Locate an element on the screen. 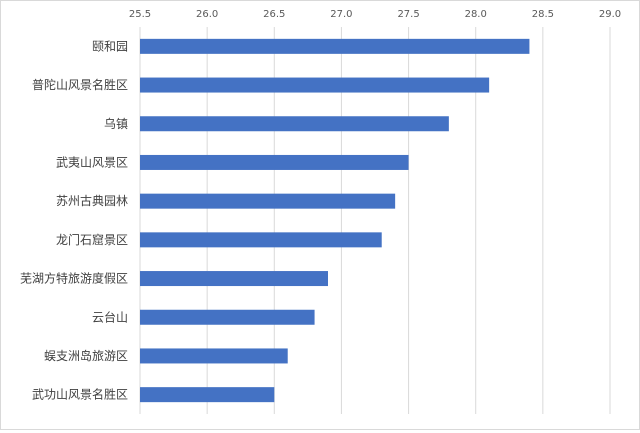  x-tick-label: 26.0 is located at coordinates (207, 14).